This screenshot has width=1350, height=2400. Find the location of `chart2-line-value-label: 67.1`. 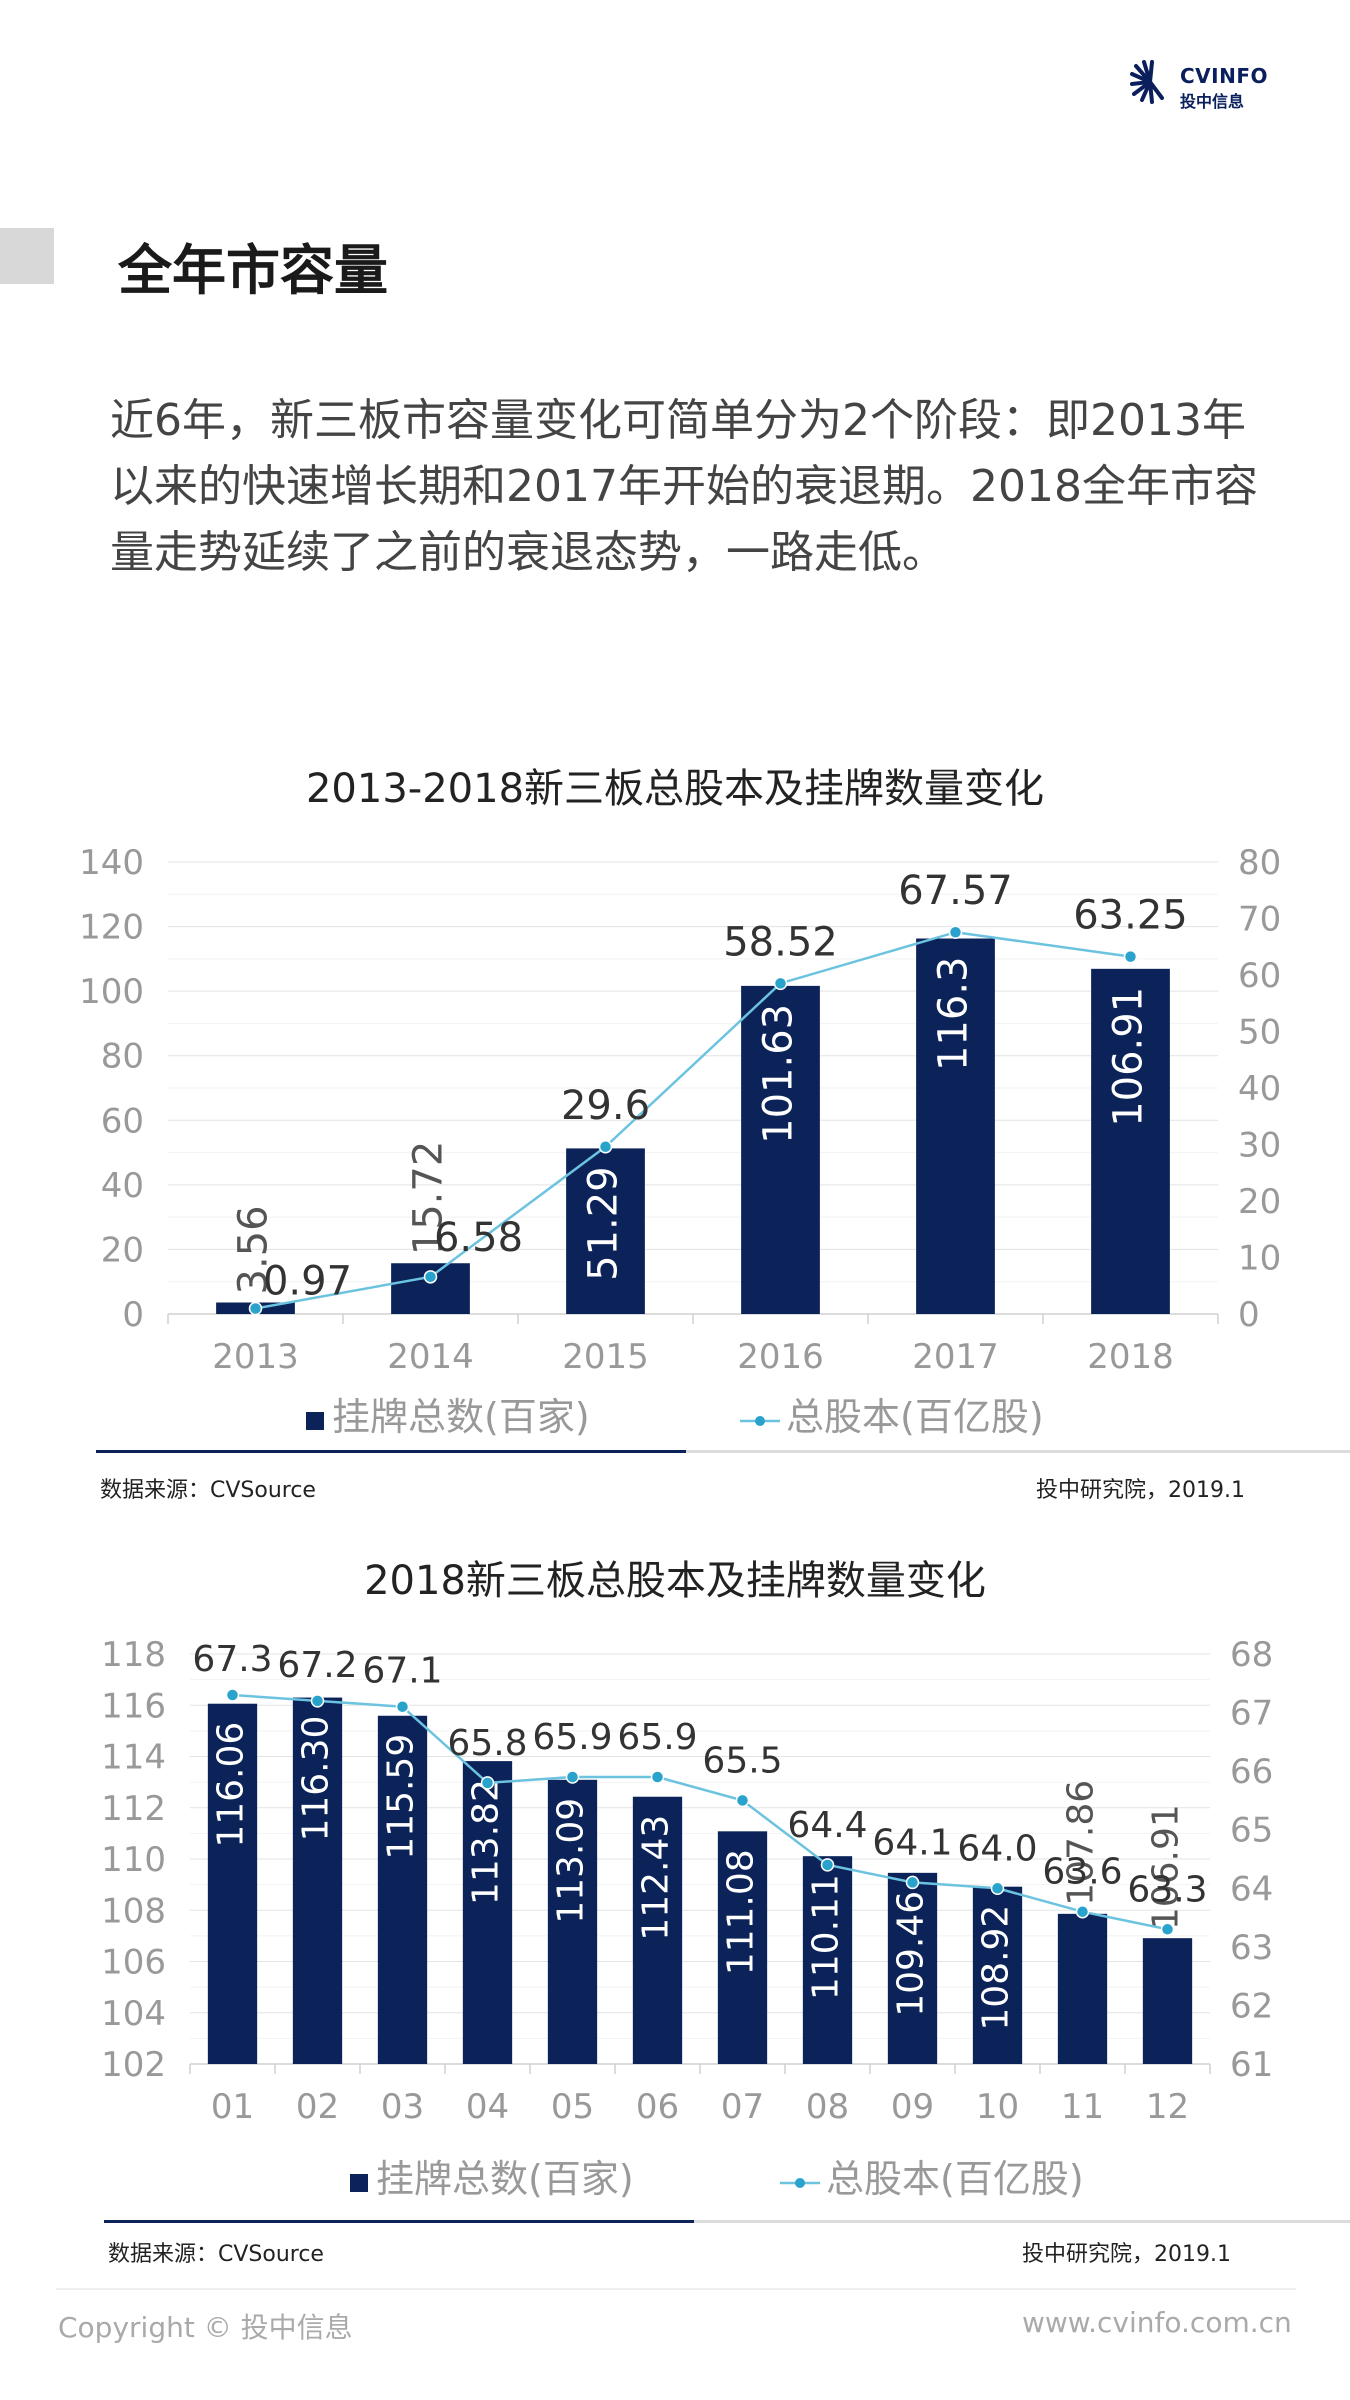

chart2-line-value-label: 67.1 is located at coordinates (402, 1671).